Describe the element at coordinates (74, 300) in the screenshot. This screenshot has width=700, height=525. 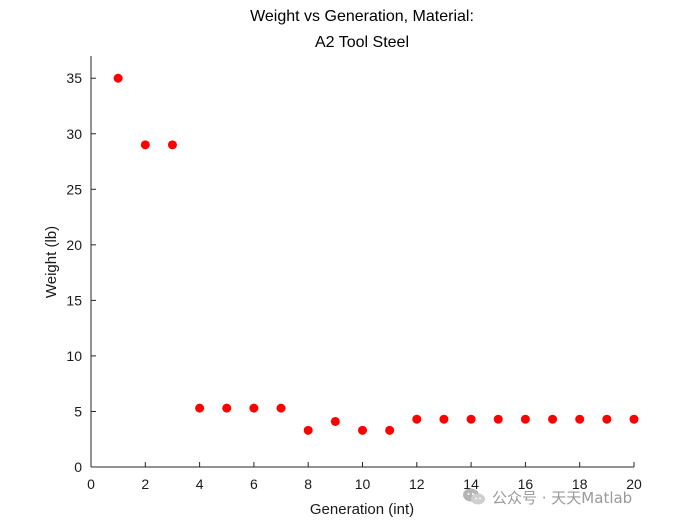
I see `y-tick-label: 15` at that location.